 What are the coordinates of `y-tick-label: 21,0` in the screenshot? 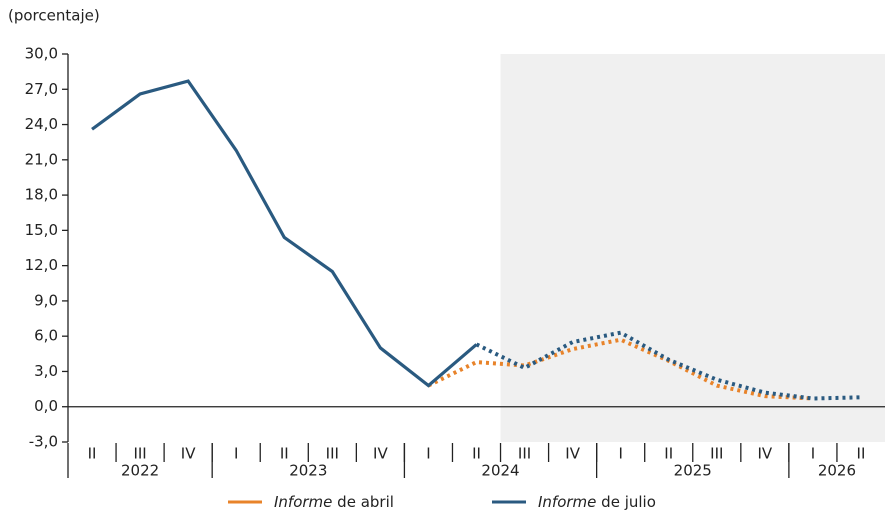 It's located at (41, 159).